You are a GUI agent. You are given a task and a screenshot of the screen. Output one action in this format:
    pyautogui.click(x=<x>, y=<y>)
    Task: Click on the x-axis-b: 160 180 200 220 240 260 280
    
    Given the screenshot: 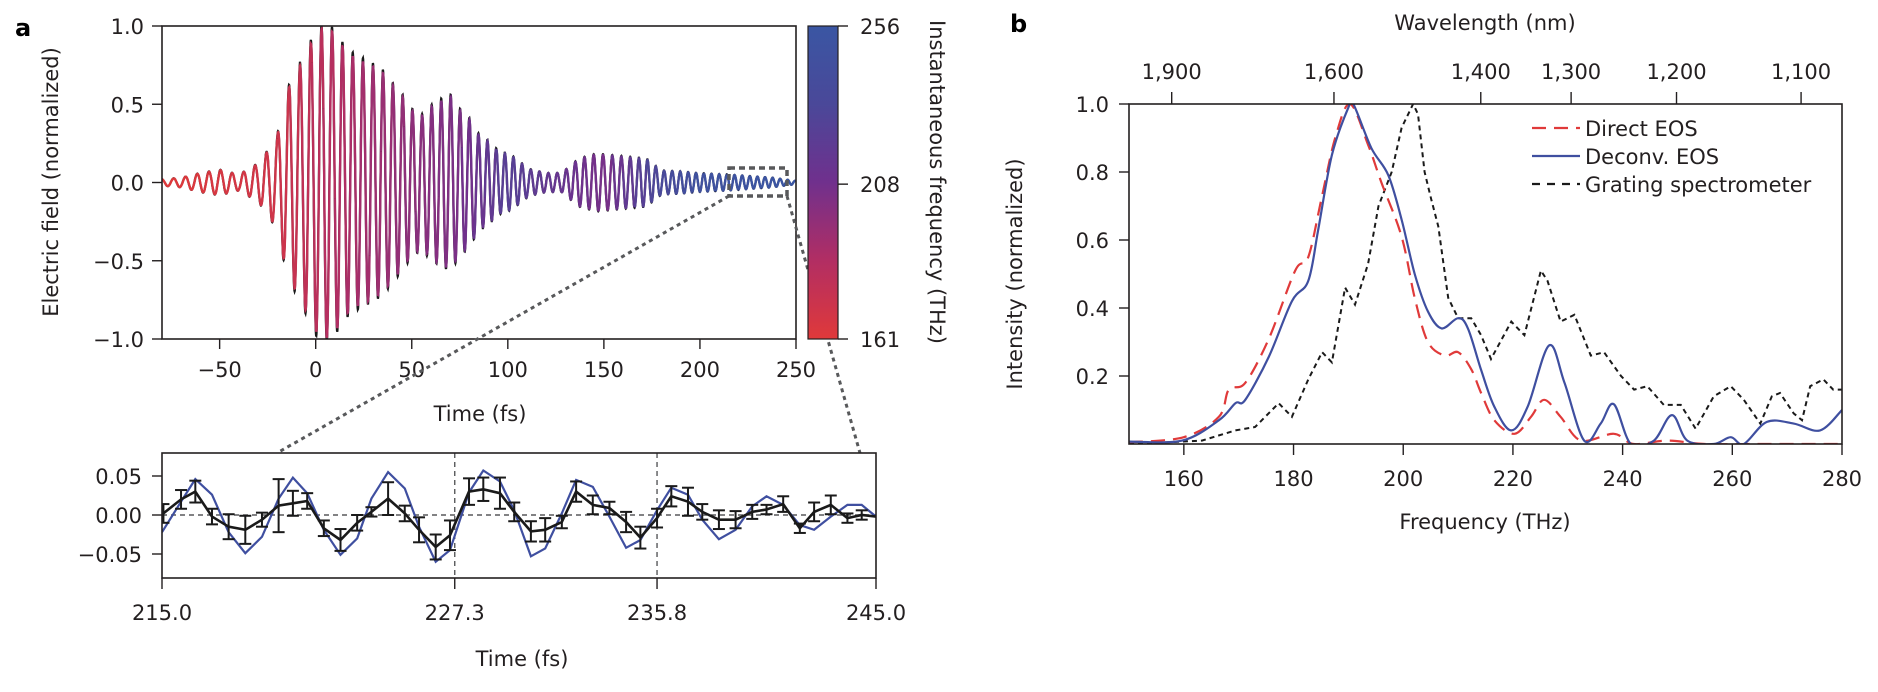 What is the action you would take?
    pyautogui.click(x=1513, y=467)
    